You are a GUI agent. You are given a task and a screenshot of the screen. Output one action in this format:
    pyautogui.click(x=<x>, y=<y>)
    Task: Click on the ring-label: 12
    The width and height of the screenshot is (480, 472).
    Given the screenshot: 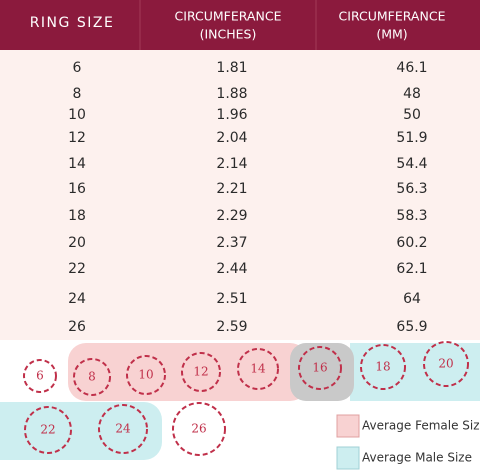 What is the action you would take?
    pyautogui.click(x=200, y=372)
    